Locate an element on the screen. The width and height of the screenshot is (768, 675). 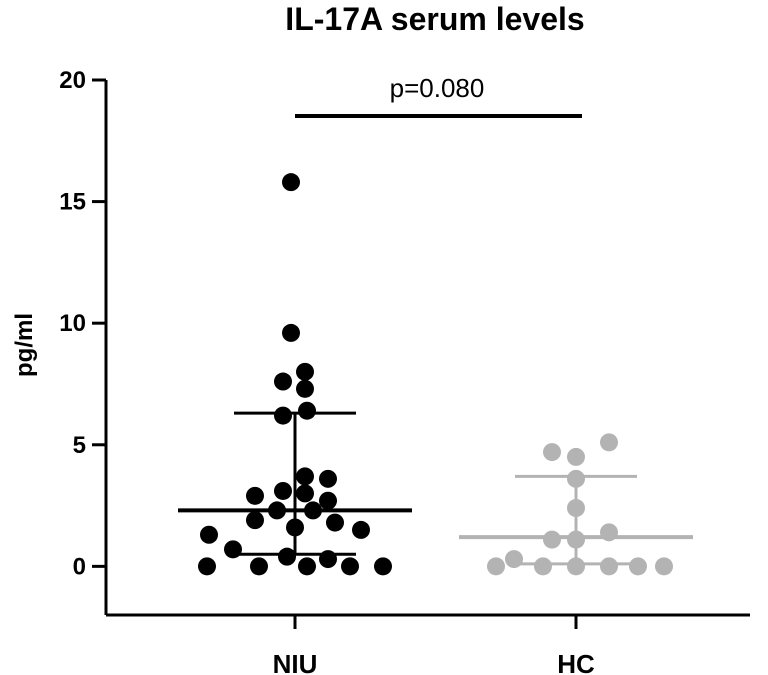
y-tick-label: 10 is located at coordinates (72, 323).